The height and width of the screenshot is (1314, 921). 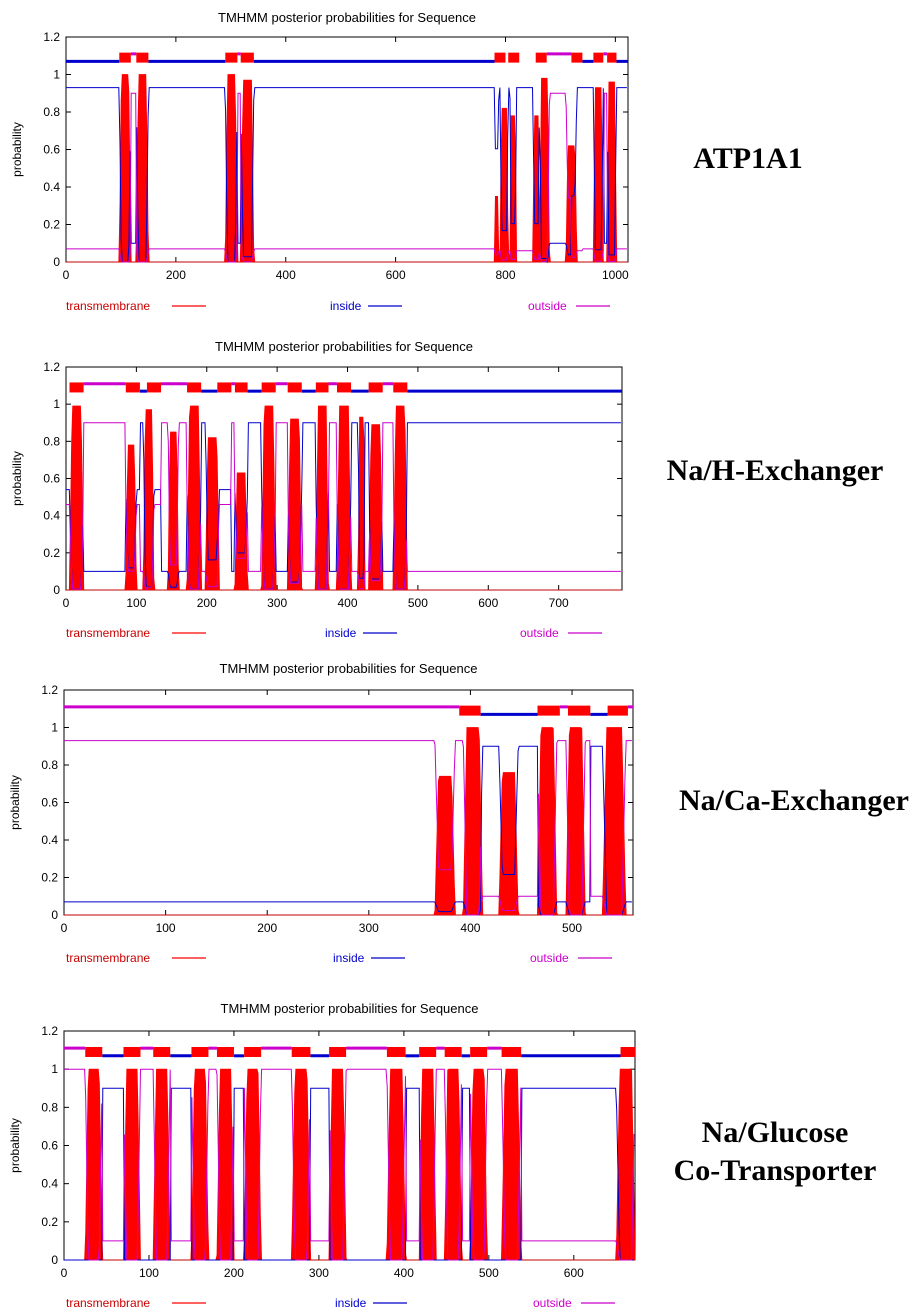 I want to click on protein-label: Na/H-Exchanger, so click(x=775, y=470).